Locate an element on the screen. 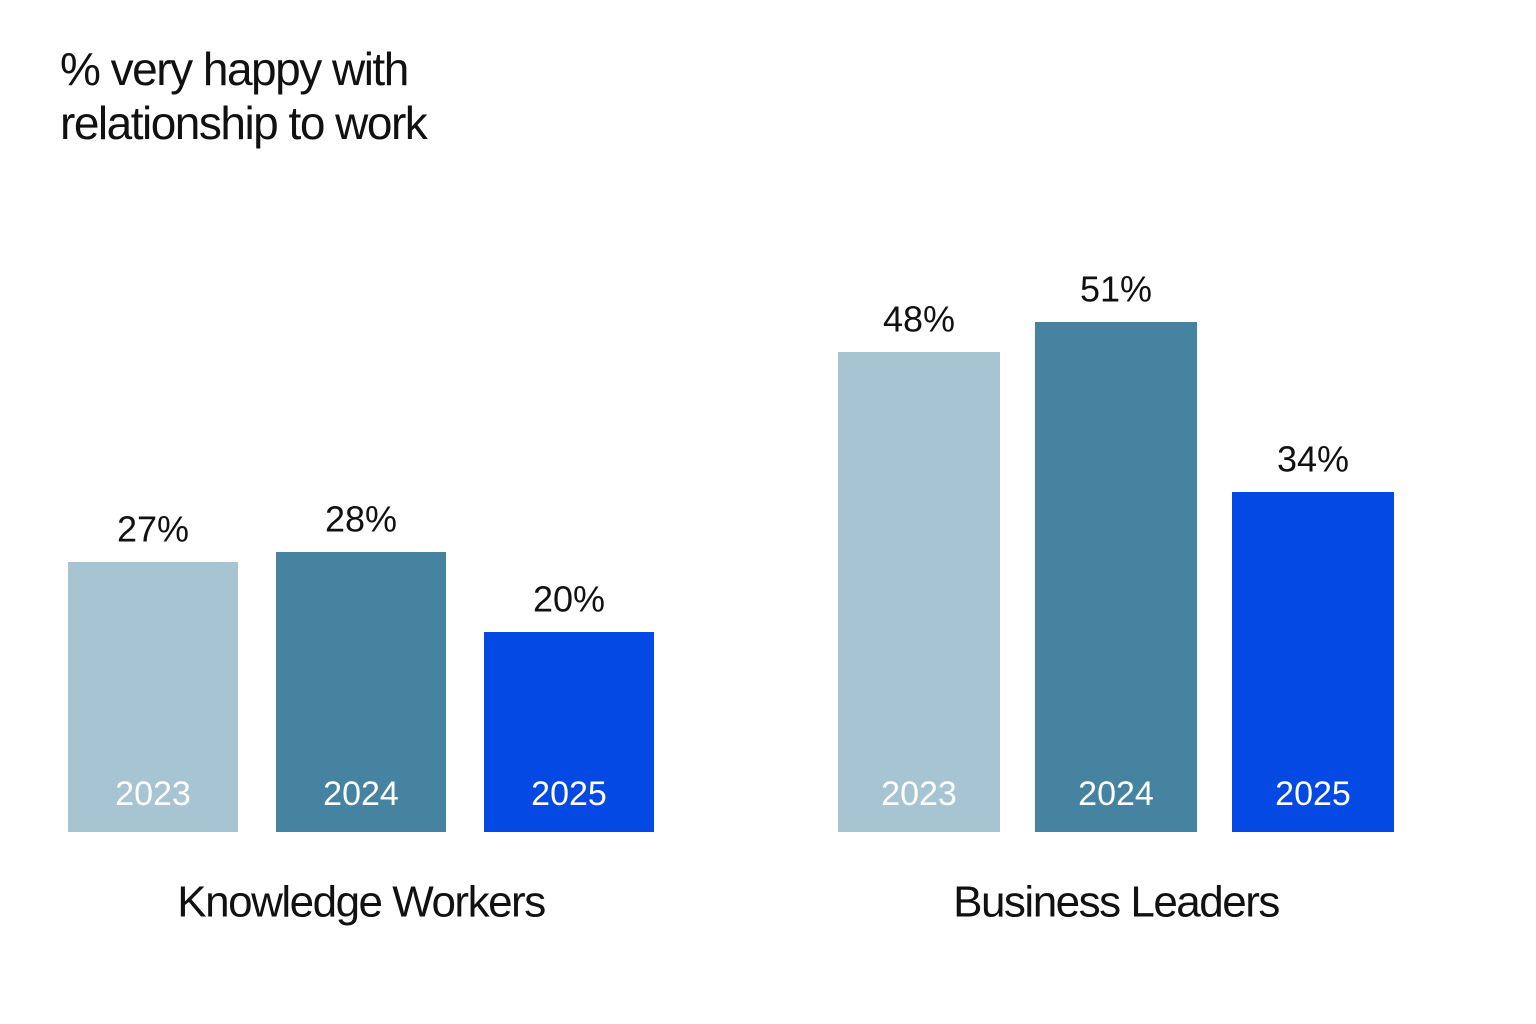 This screenshot has width=1536, height=1024. group-label: Business Leaders is located at coordinates (1116, 902).